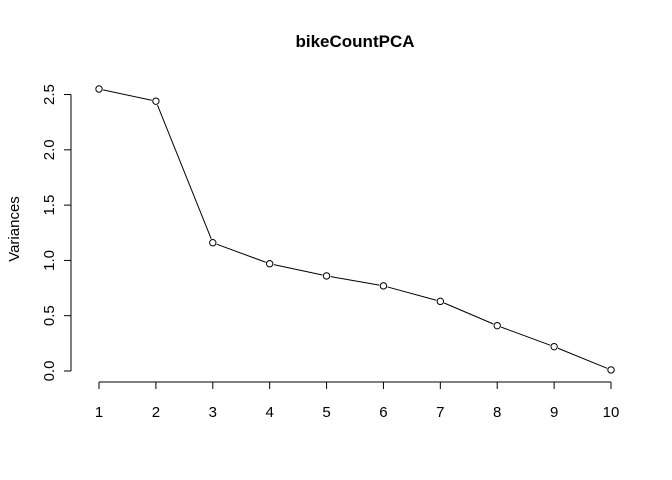 Image resolution: width=672 pixels, height=480 pixels. What do you see at coordinates (269, 412) in the screenshot?
I see `x-tick-label: 4` at bounding box center [269, 412].